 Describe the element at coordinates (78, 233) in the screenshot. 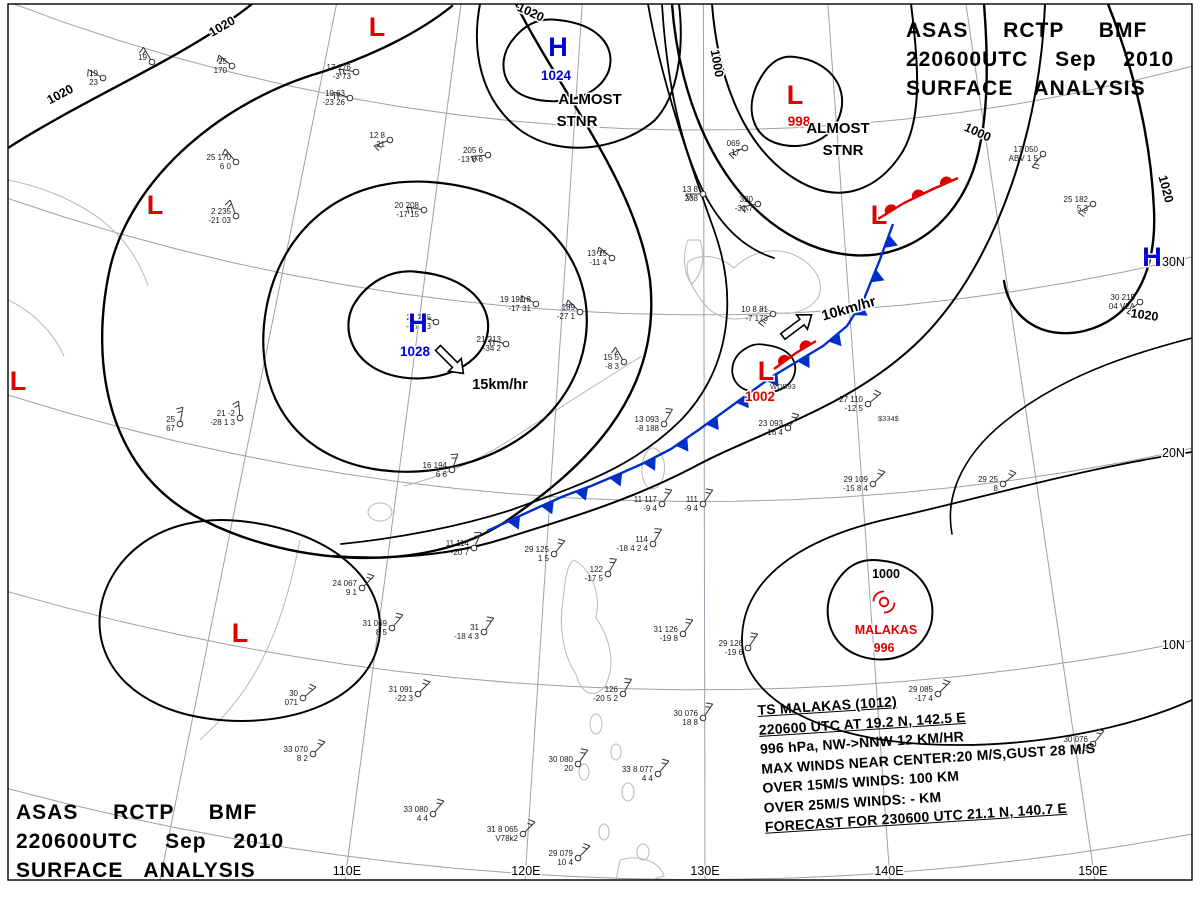

I see `coast-indochina` at that location.